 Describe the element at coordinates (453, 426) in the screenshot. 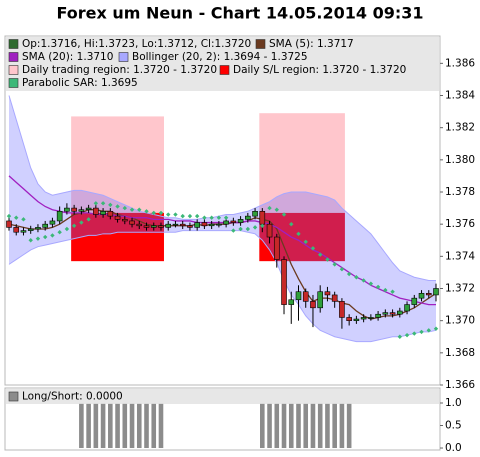

I see `y-tick-label: 0.5` at that location.